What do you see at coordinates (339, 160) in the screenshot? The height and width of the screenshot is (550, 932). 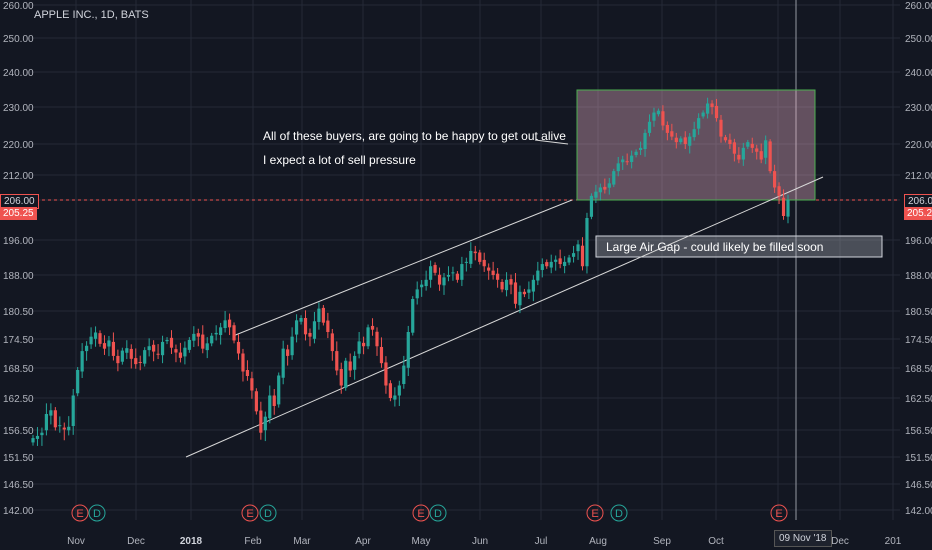 I see `annotation-sell-pressure: I expect a lot of sell pressure` at bounding box center [339, 160].